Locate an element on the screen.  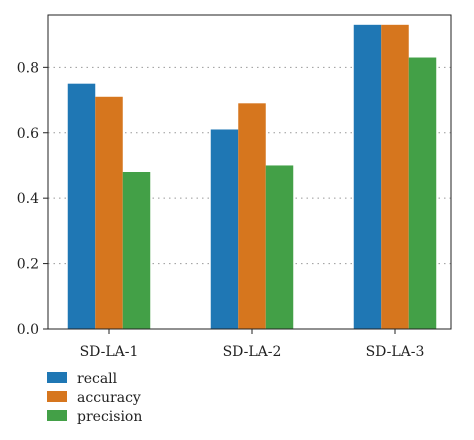
y-tick-label: 0.4 is located at coordinates (28, 199).